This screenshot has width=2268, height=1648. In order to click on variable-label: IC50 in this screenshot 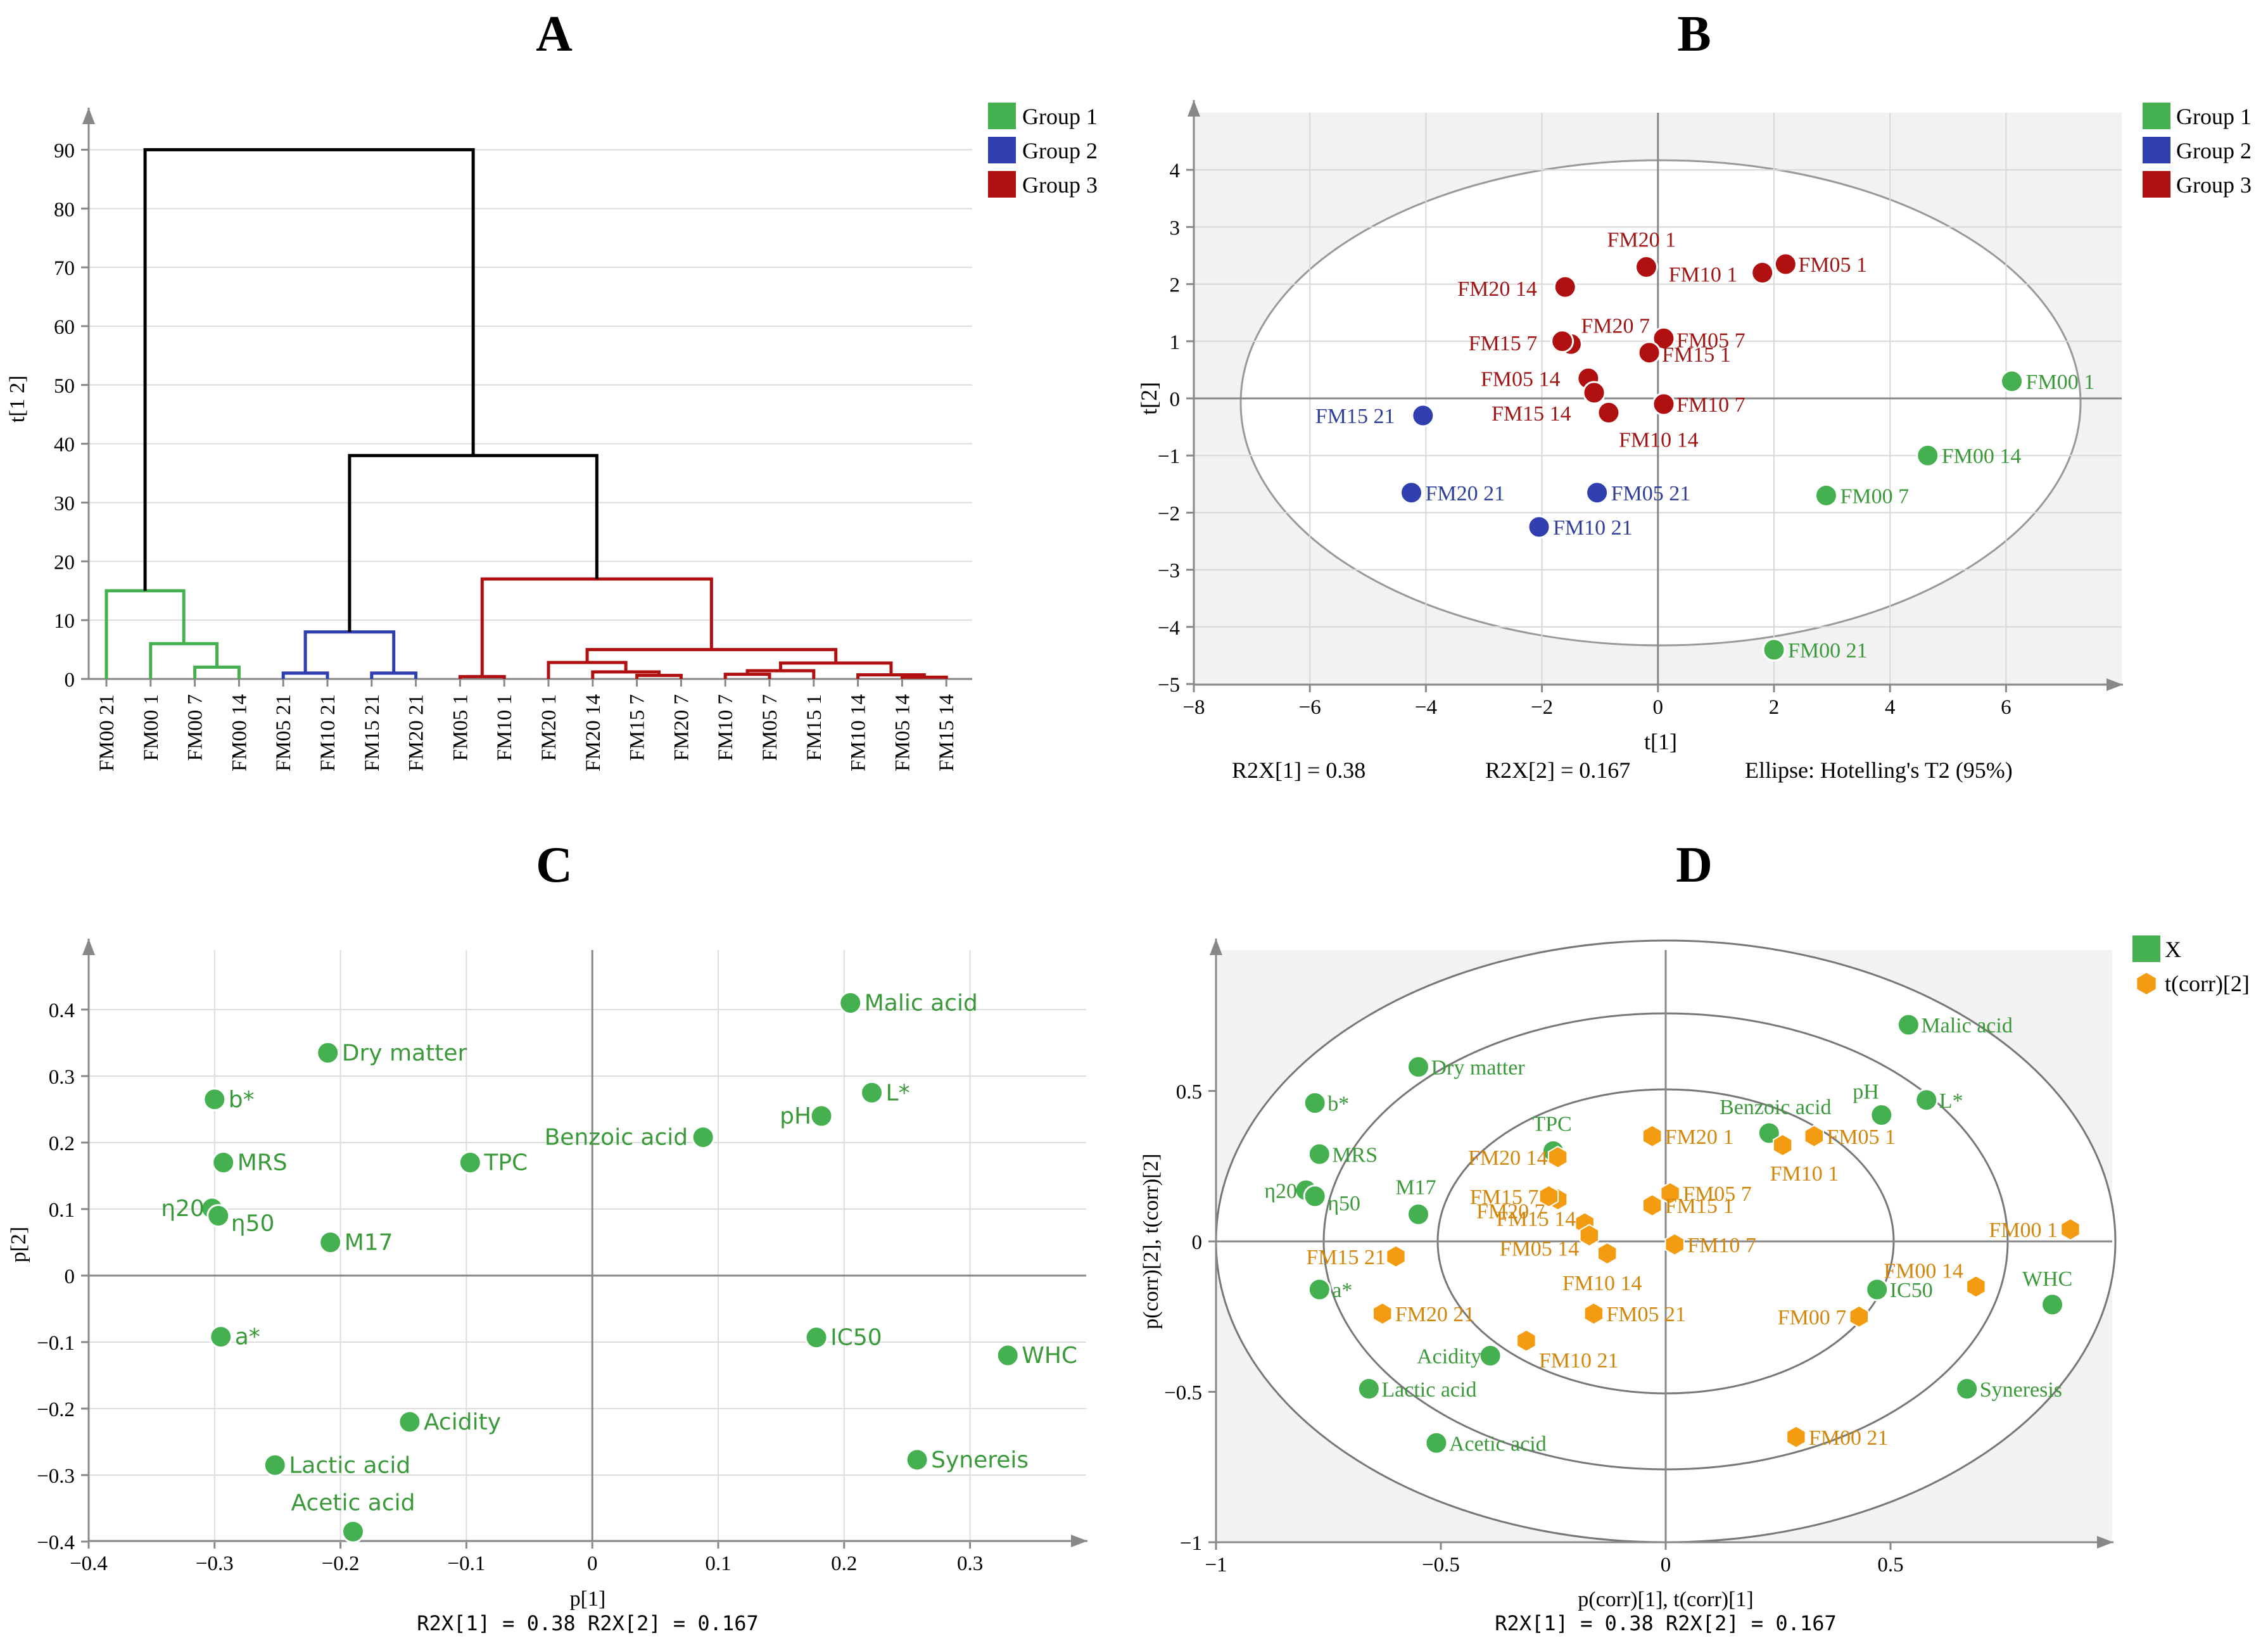, I will do `click(1911, 1290)`.